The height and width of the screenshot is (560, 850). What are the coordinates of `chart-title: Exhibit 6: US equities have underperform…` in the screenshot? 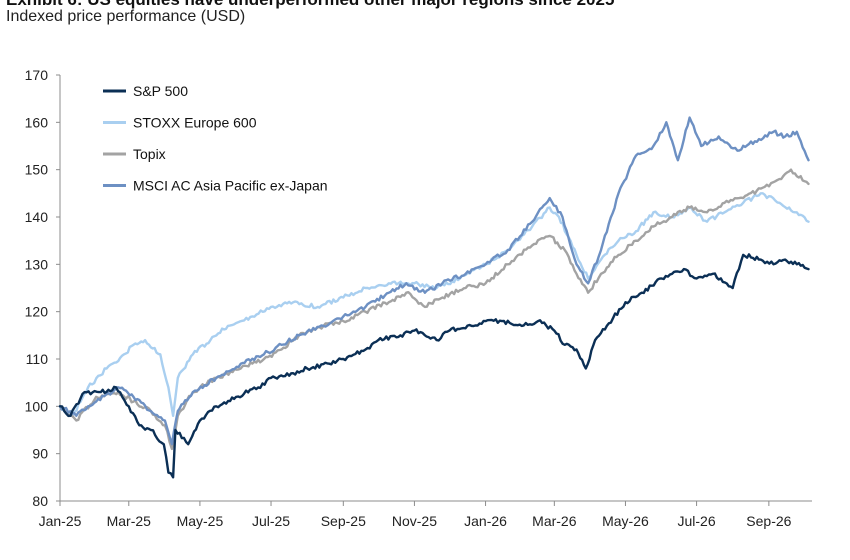 It's located at (310, 5).